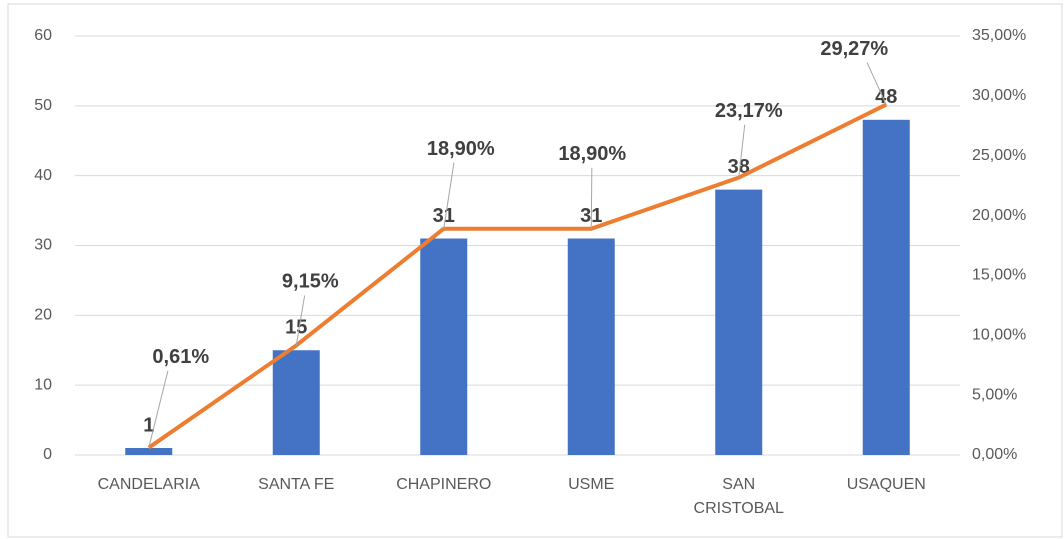  Describe the element at coordinates (148, 425) in the screenshot. I see `bar-value-label: 1` at that location.